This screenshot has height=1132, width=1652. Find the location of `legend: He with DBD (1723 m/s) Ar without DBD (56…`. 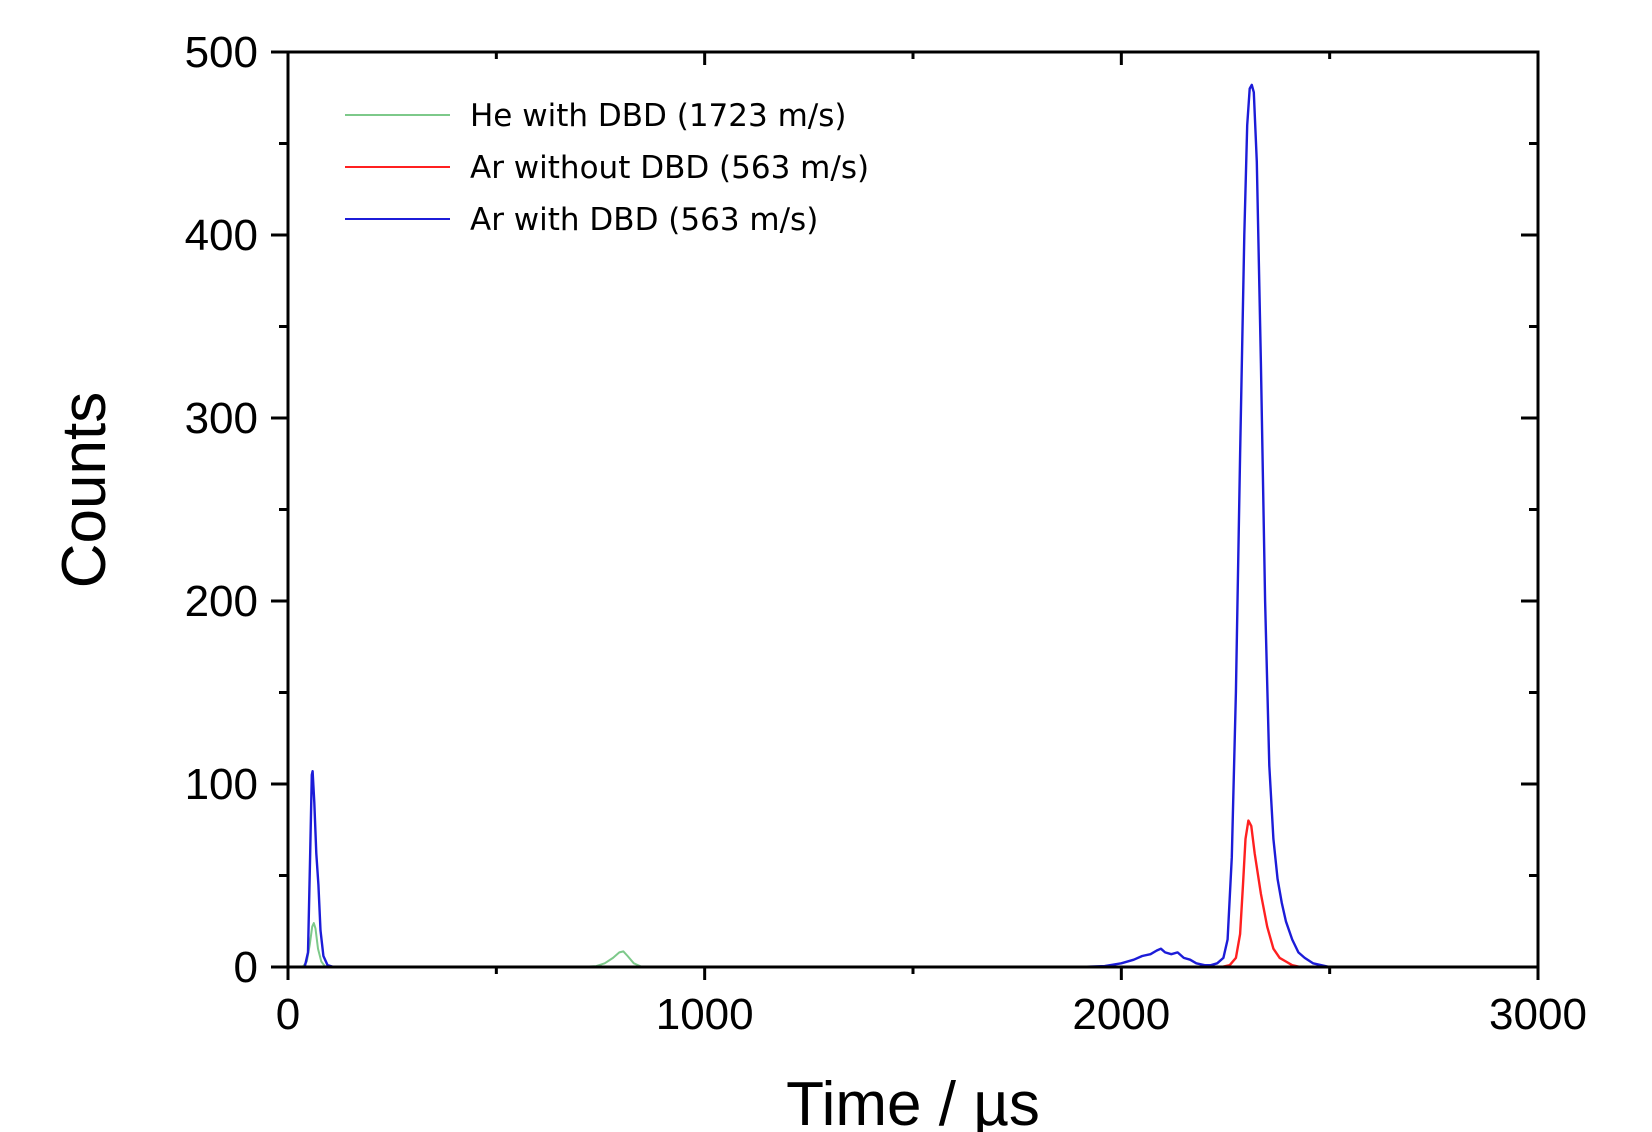

legend: He with DBD (1723 m/s) Ar without DBD (56… is located at coordinates (607, 168).